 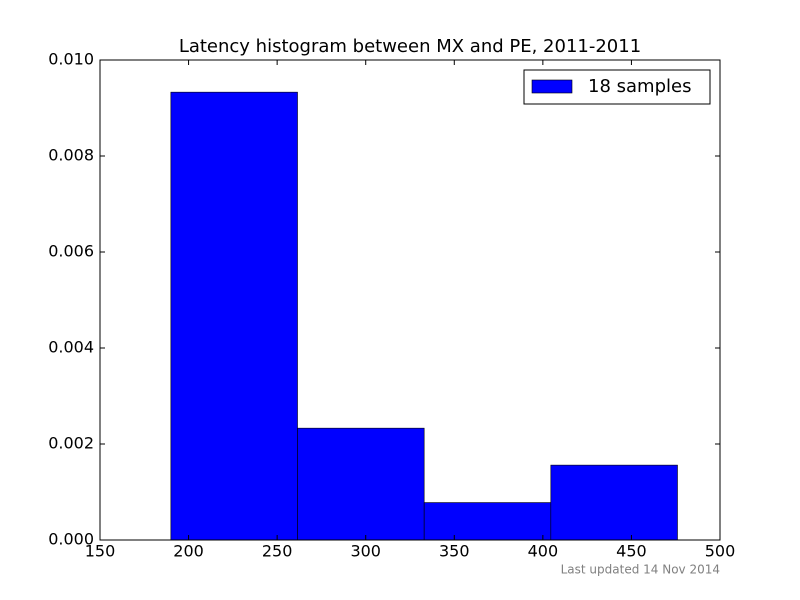 I want to click on legend-swatch, so click(x=552, y=86).